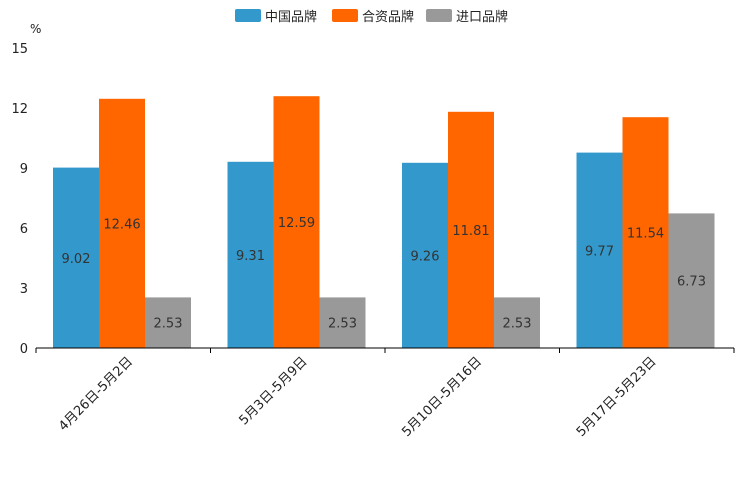  What do you see at coordinates (442, 397) in the screenshot?
I see `x-category-label: 5月10日-5月16日` at bounding box center [442, 397].